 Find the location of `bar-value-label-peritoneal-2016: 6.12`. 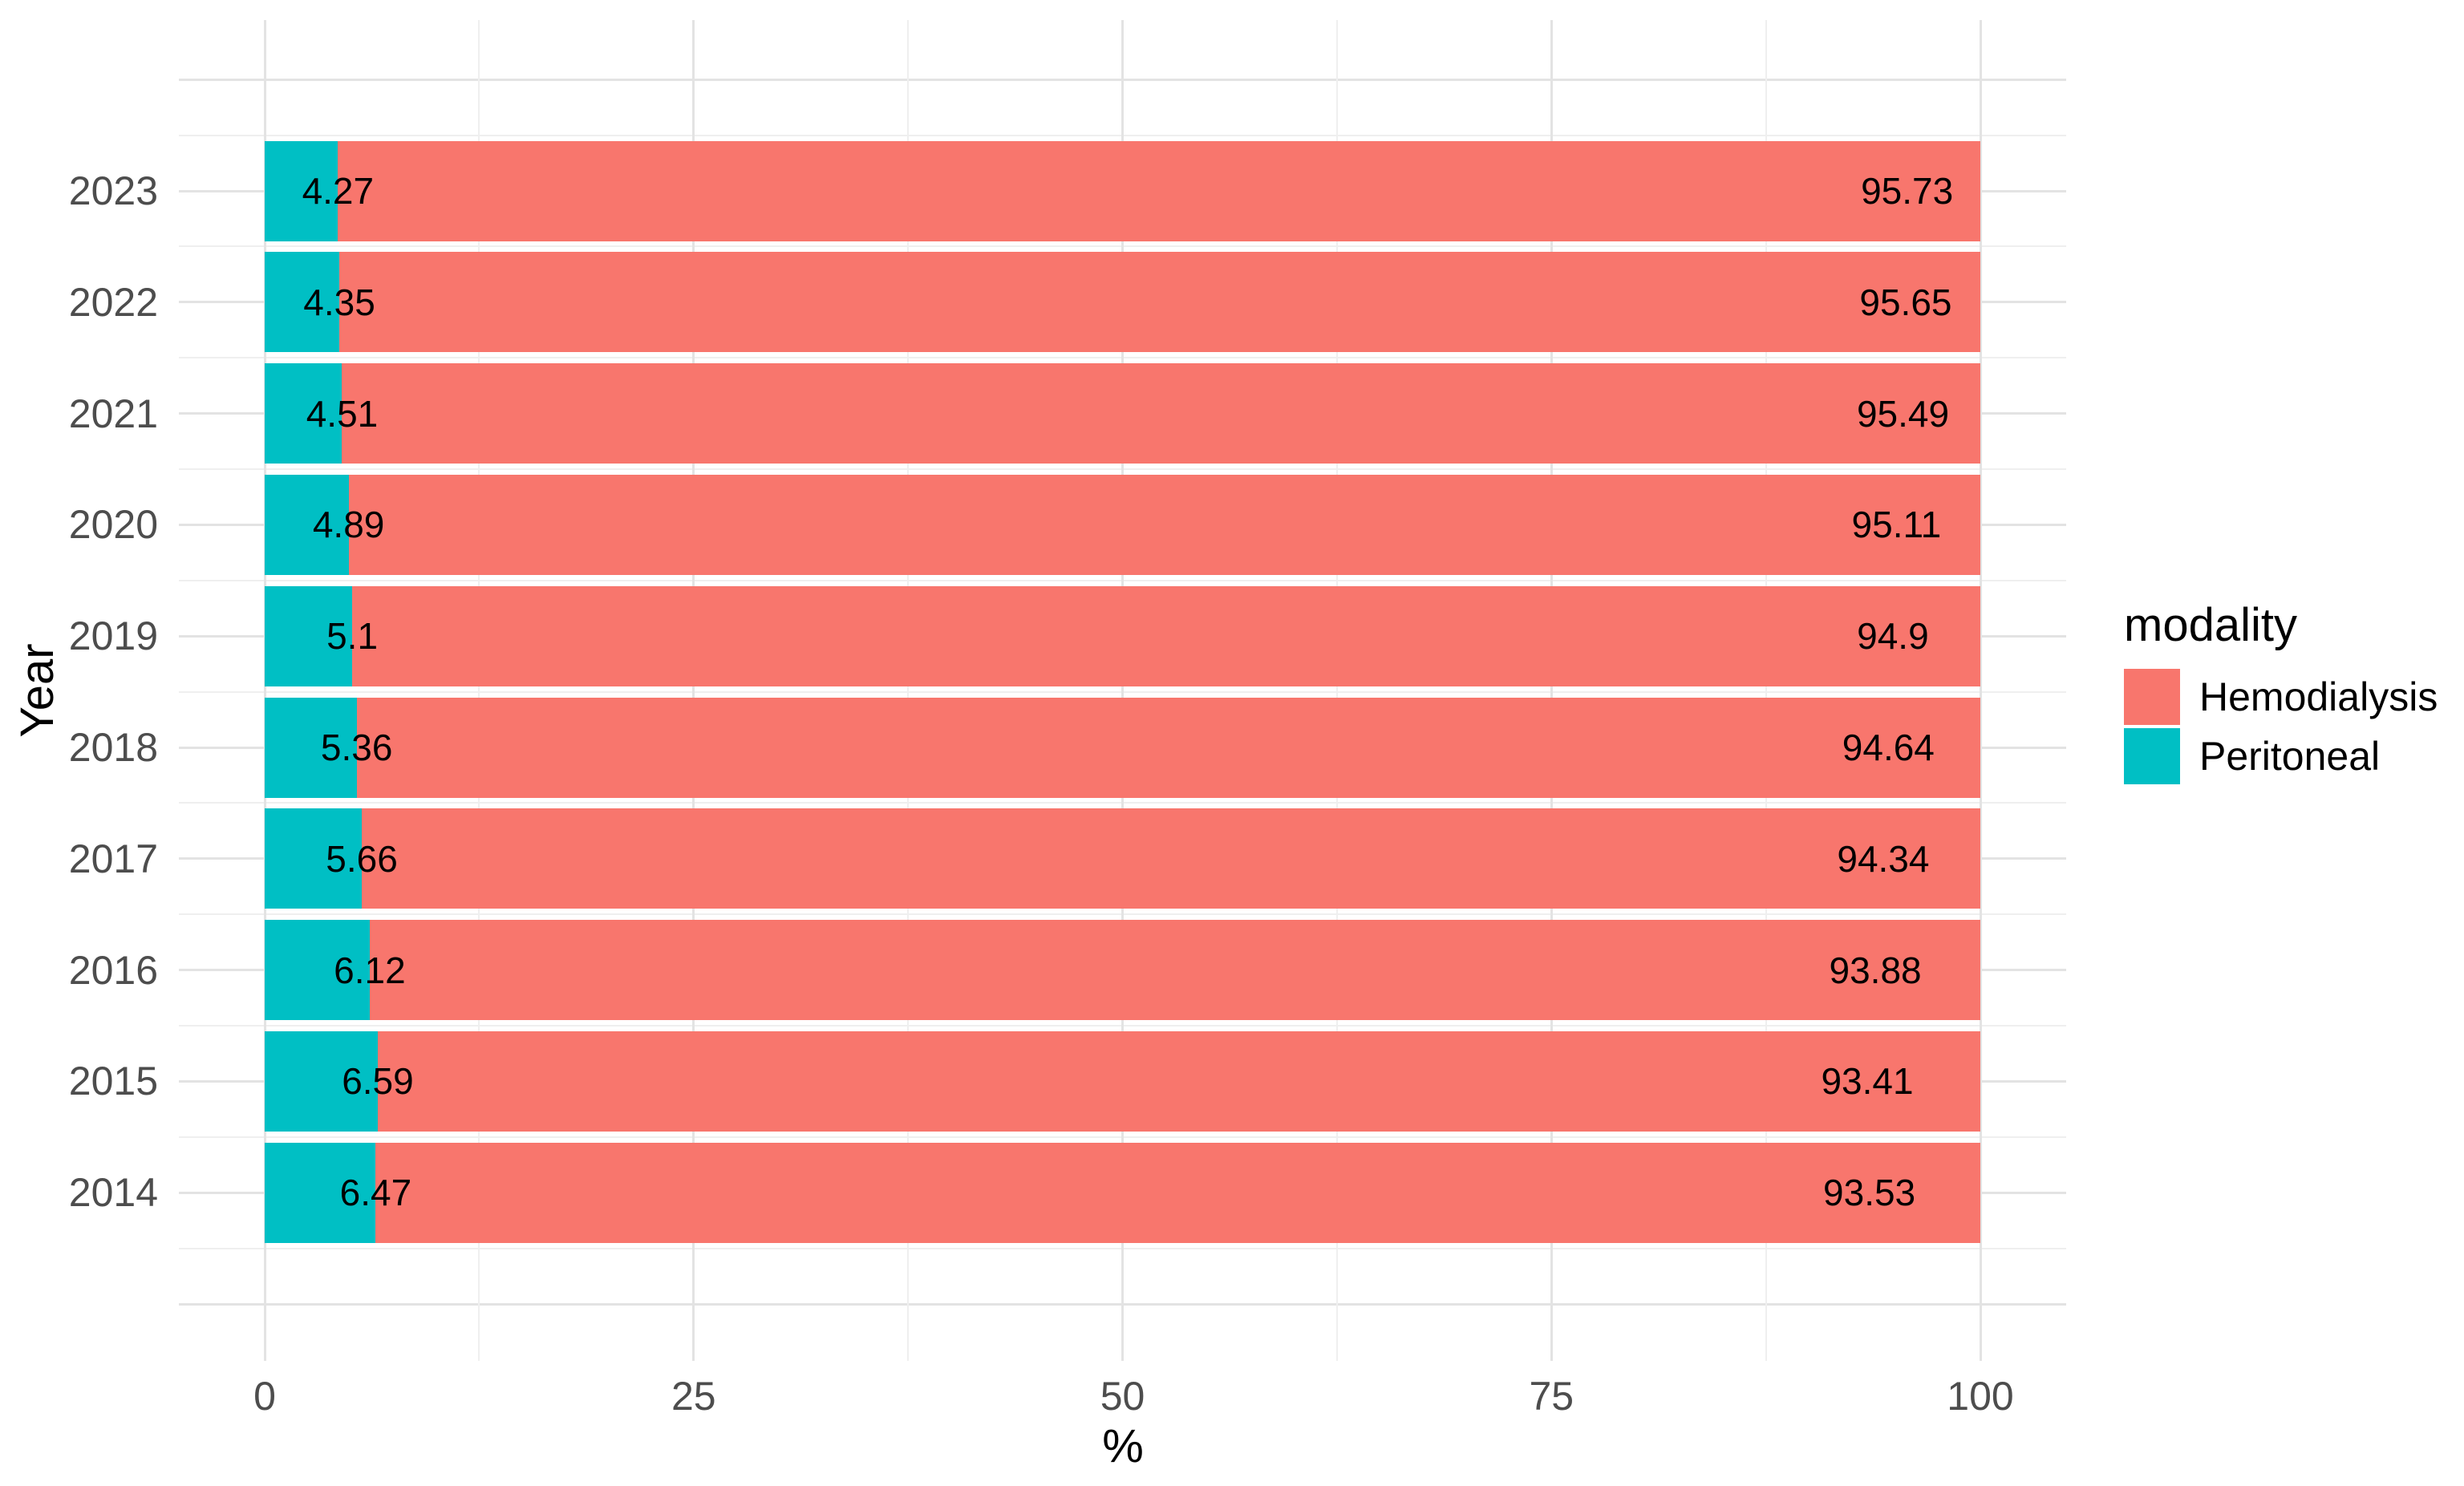

bar-value-label-peritoneal-2016: 6.12 is located at coordinates (370, 970).